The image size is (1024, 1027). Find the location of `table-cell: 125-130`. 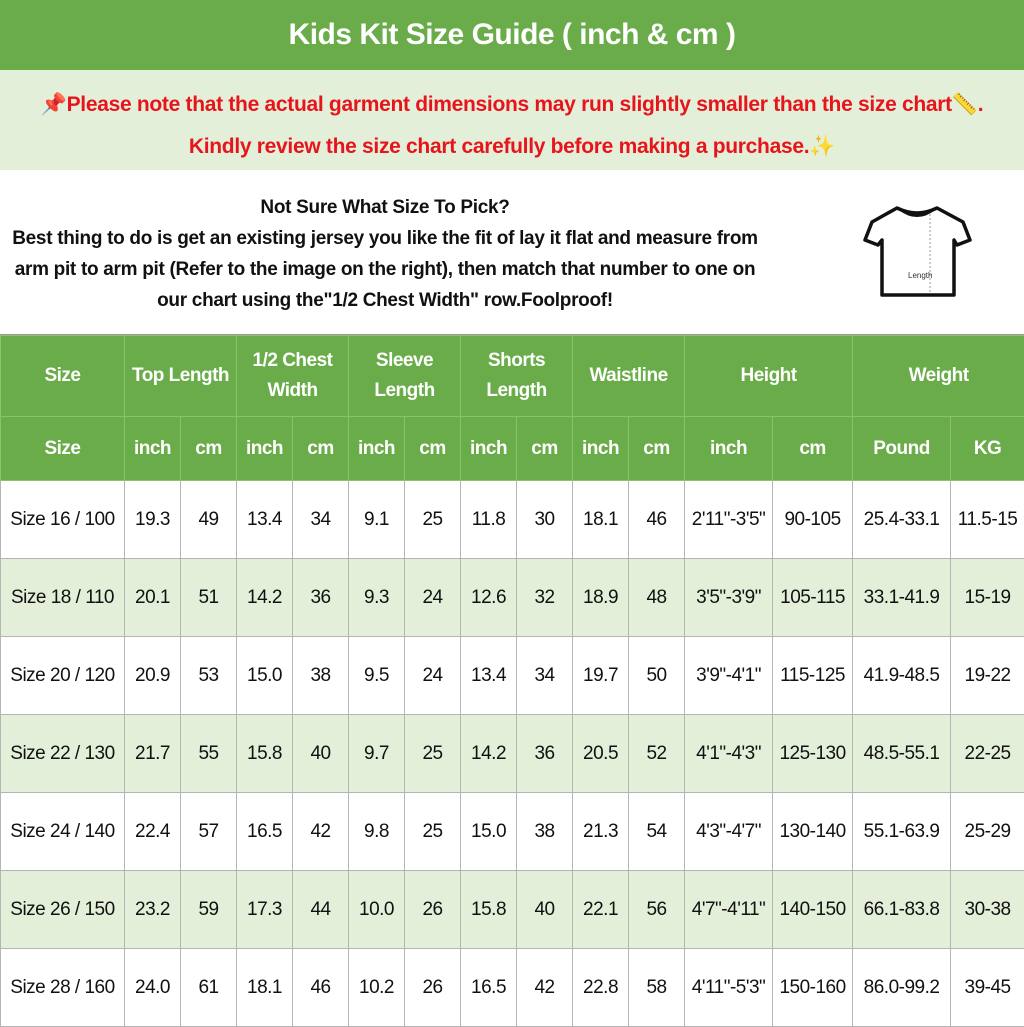

table-cell: 125-130 is located at coordinates (813, 754).